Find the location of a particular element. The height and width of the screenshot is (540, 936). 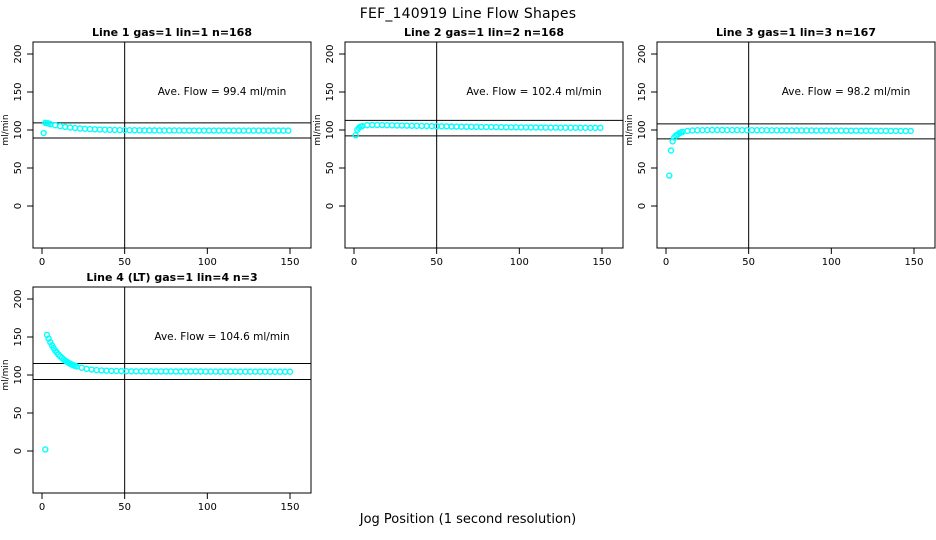

x-tick-label: 50 is located at coordinates (436, 262).